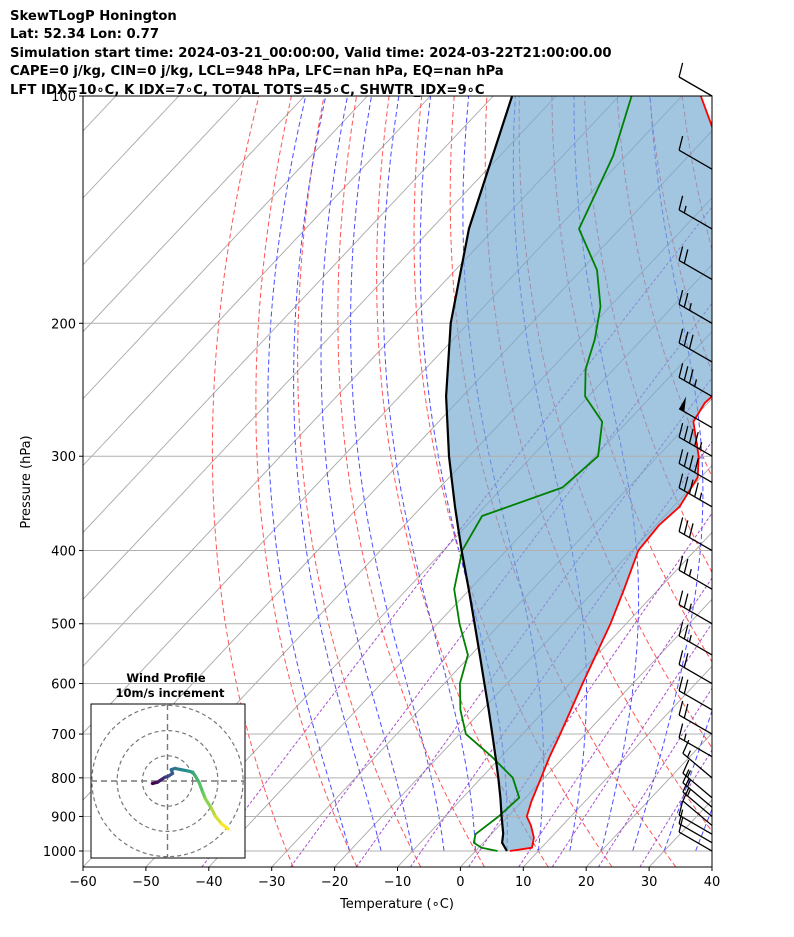 Image resolution: width=794 pixels, height=937 pixels. Describe the element at coordinates (460, 882) in the screenshot. I see `x-tick-label: 0` at that location.